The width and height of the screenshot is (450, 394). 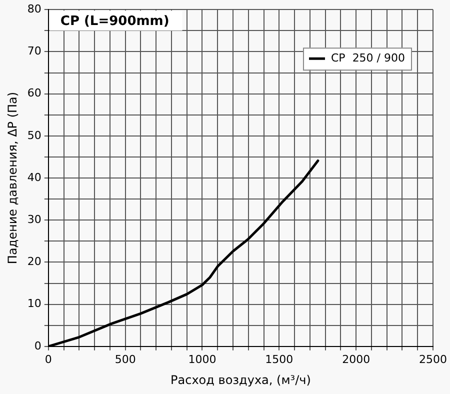 What do you see at coordinates (34, 261) in the screenshot?
I see `y-tick-label: 20` at bounding box center [34, 261].